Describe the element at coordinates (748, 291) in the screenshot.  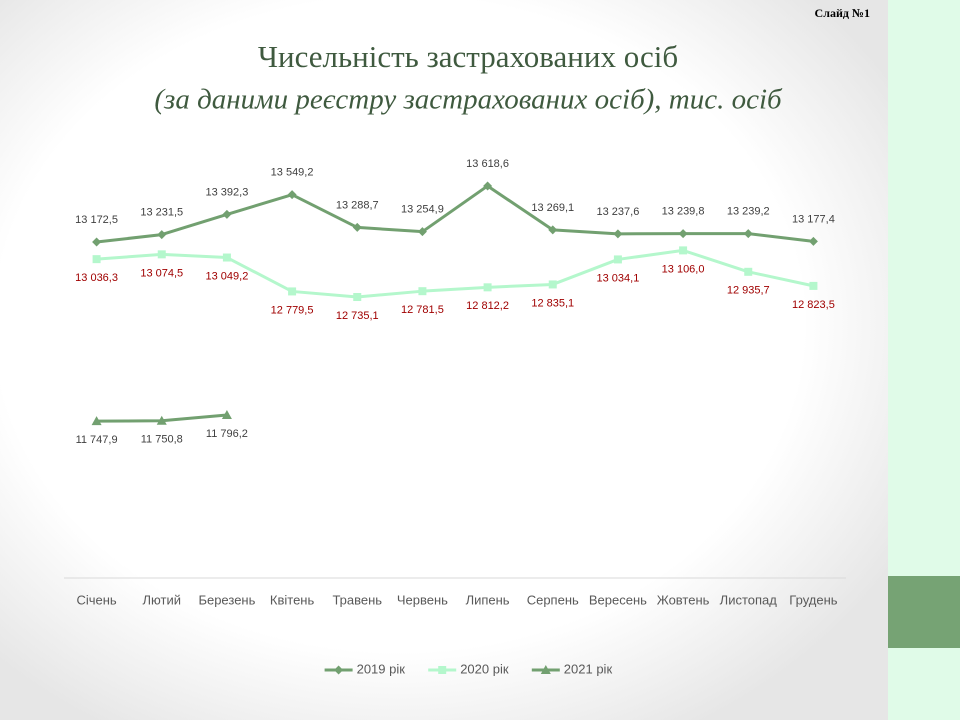
I see `data-label: 12 935,7` at that location.